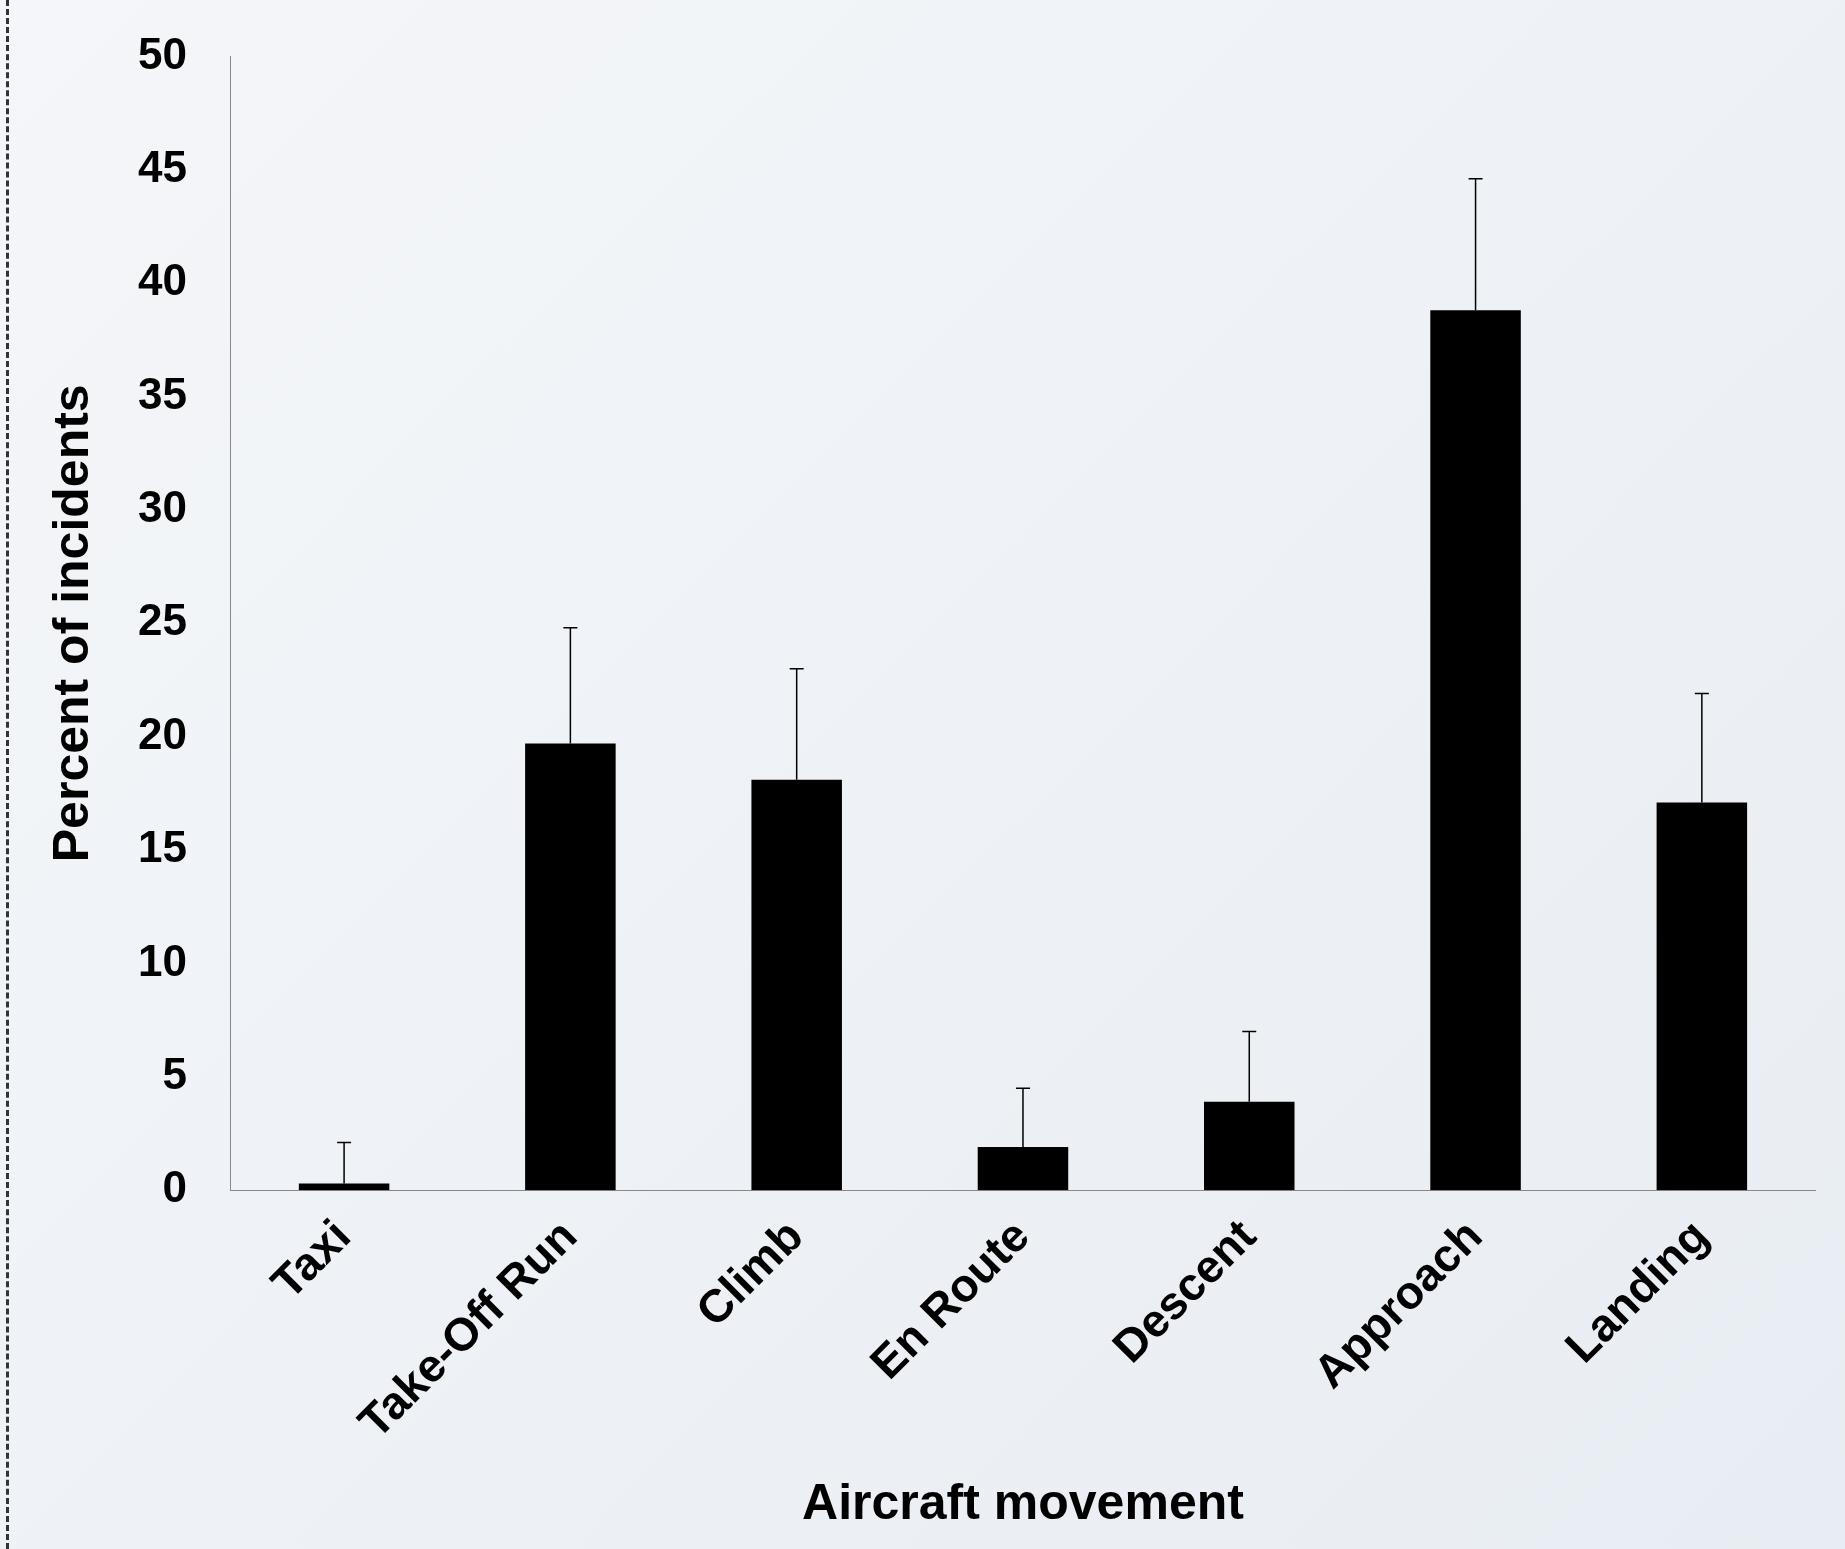  What do you see at coordinates (70, 623) in the screenshot?
I see `y-axis-title: Percent of incidents` at bounding box center [70, 623].